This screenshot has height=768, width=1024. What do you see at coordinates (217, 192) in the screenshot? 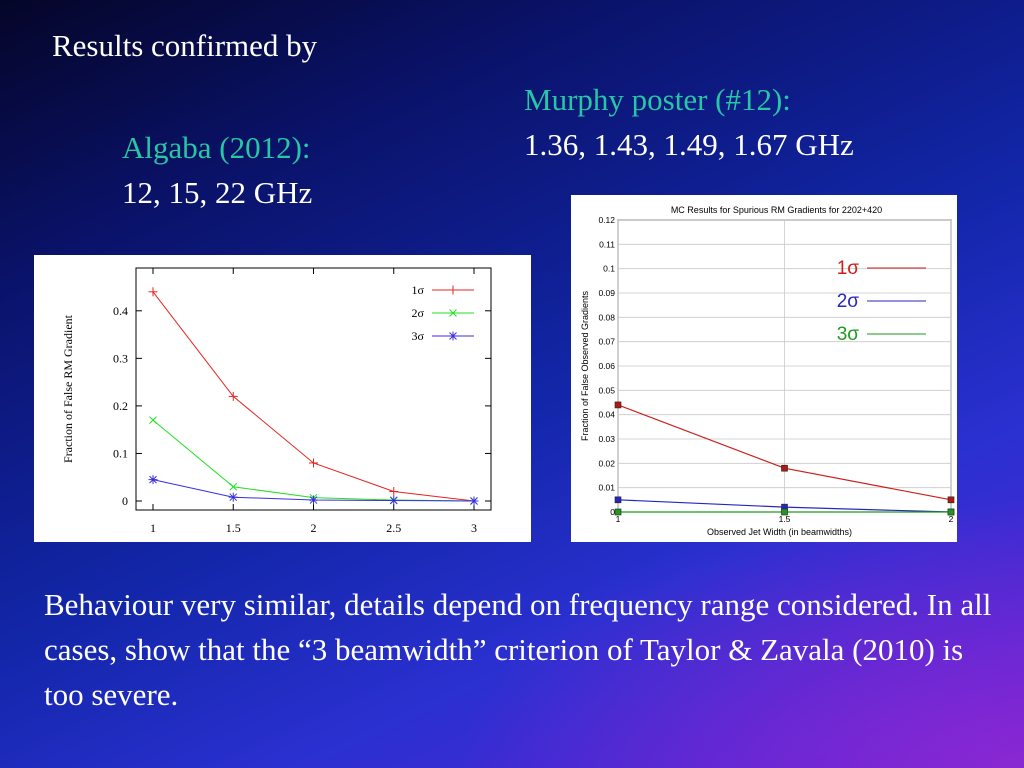
I see `algaba-frequencies: 12, 15, 22 GHz` at bounding box center [217, 192].